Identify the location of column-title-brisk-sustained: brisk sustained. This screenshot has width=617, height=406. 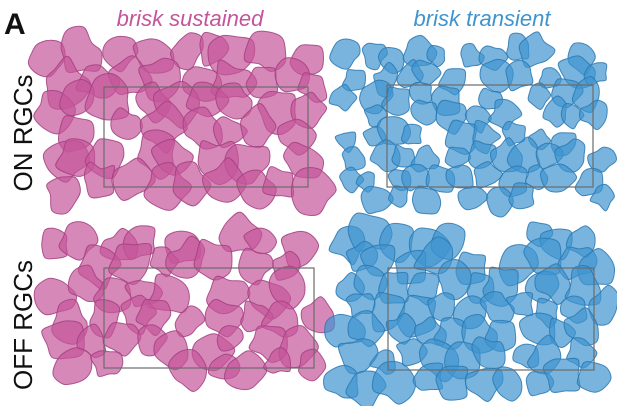
(191, 18).